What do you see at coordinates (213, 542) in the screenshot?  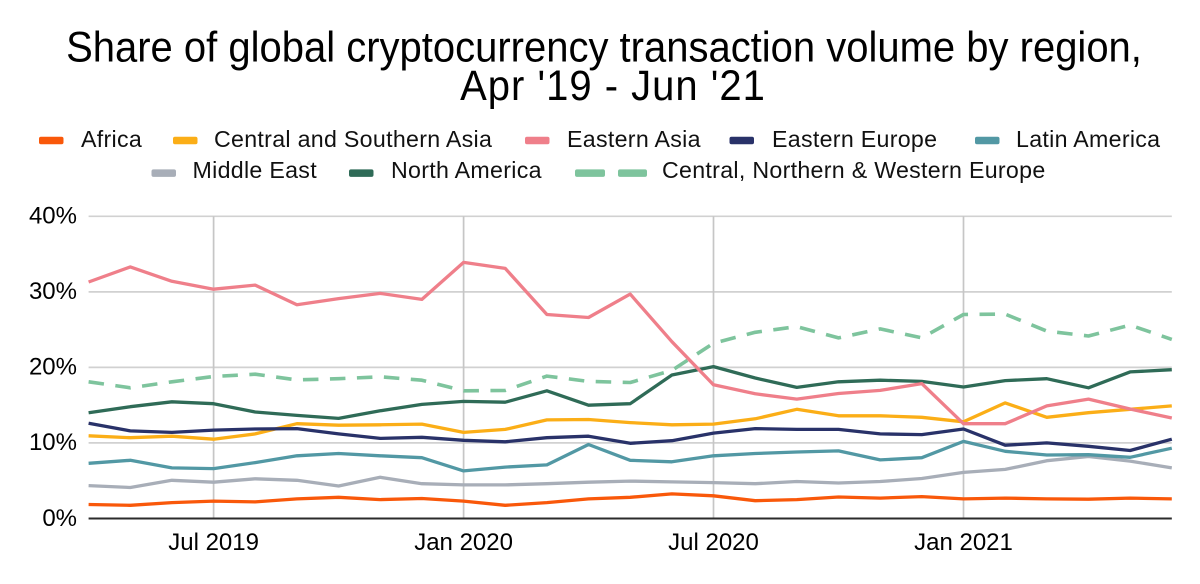 I see `svg-text: Jul 2019` at bounding box center [213, 542].